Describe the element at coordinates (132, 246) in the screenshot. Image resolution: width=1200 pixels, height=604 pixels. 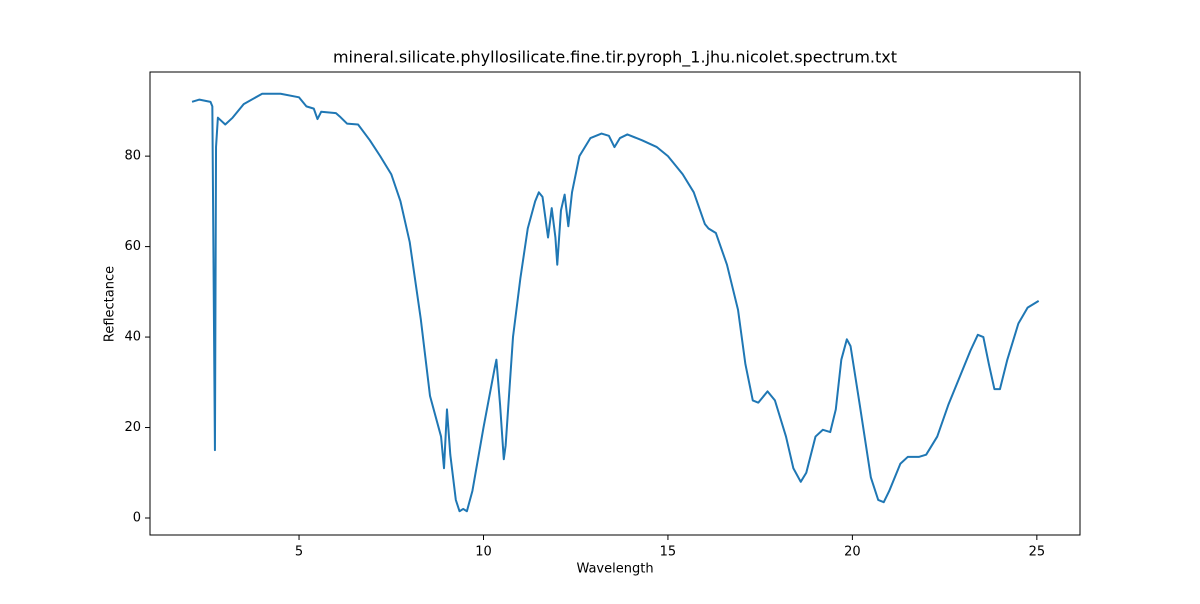
I see `y-tick-label: 60` at that location.